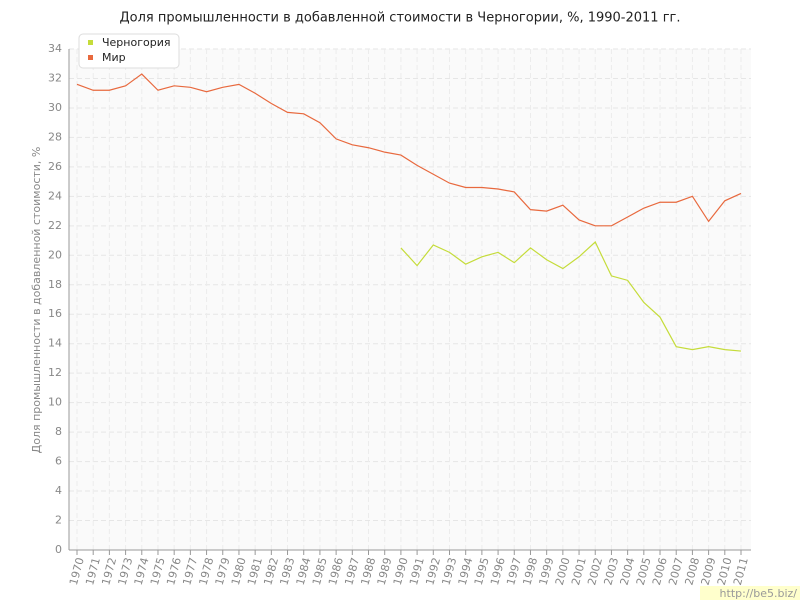  Describe the element at coordinates (55, 402) in the screenshot. I see `y-tick-label: 10` at that location.